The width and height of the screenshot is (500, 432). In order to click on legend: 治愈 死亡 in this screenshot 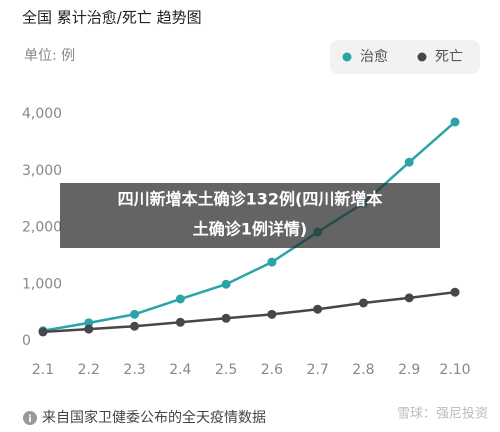, I will do `click(402, 57)`.